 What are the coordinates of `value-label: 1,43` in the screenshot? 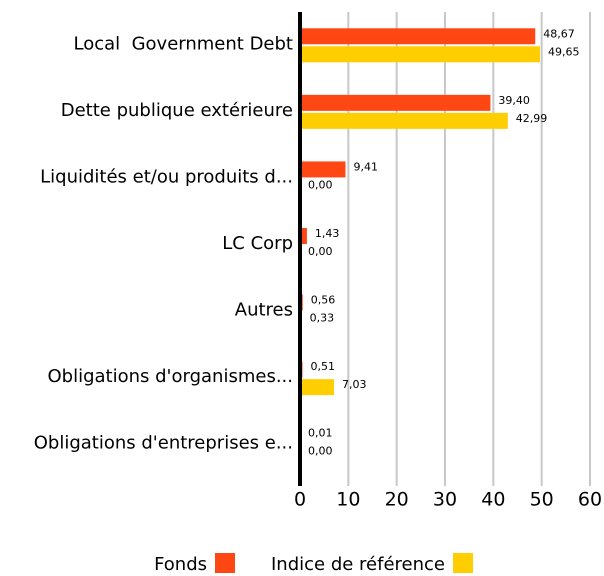 It's located at (327, 233).